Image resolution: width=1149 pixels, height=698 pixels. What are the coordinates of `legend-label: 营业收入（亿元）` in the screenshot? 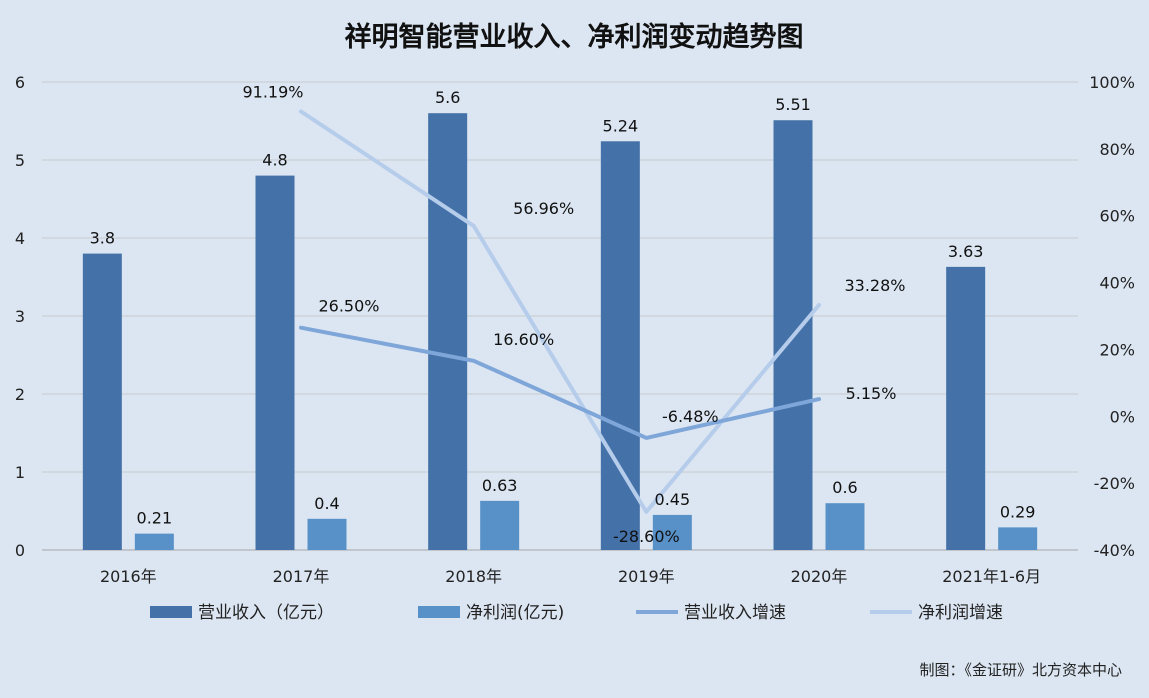 It's located at (266, 613).